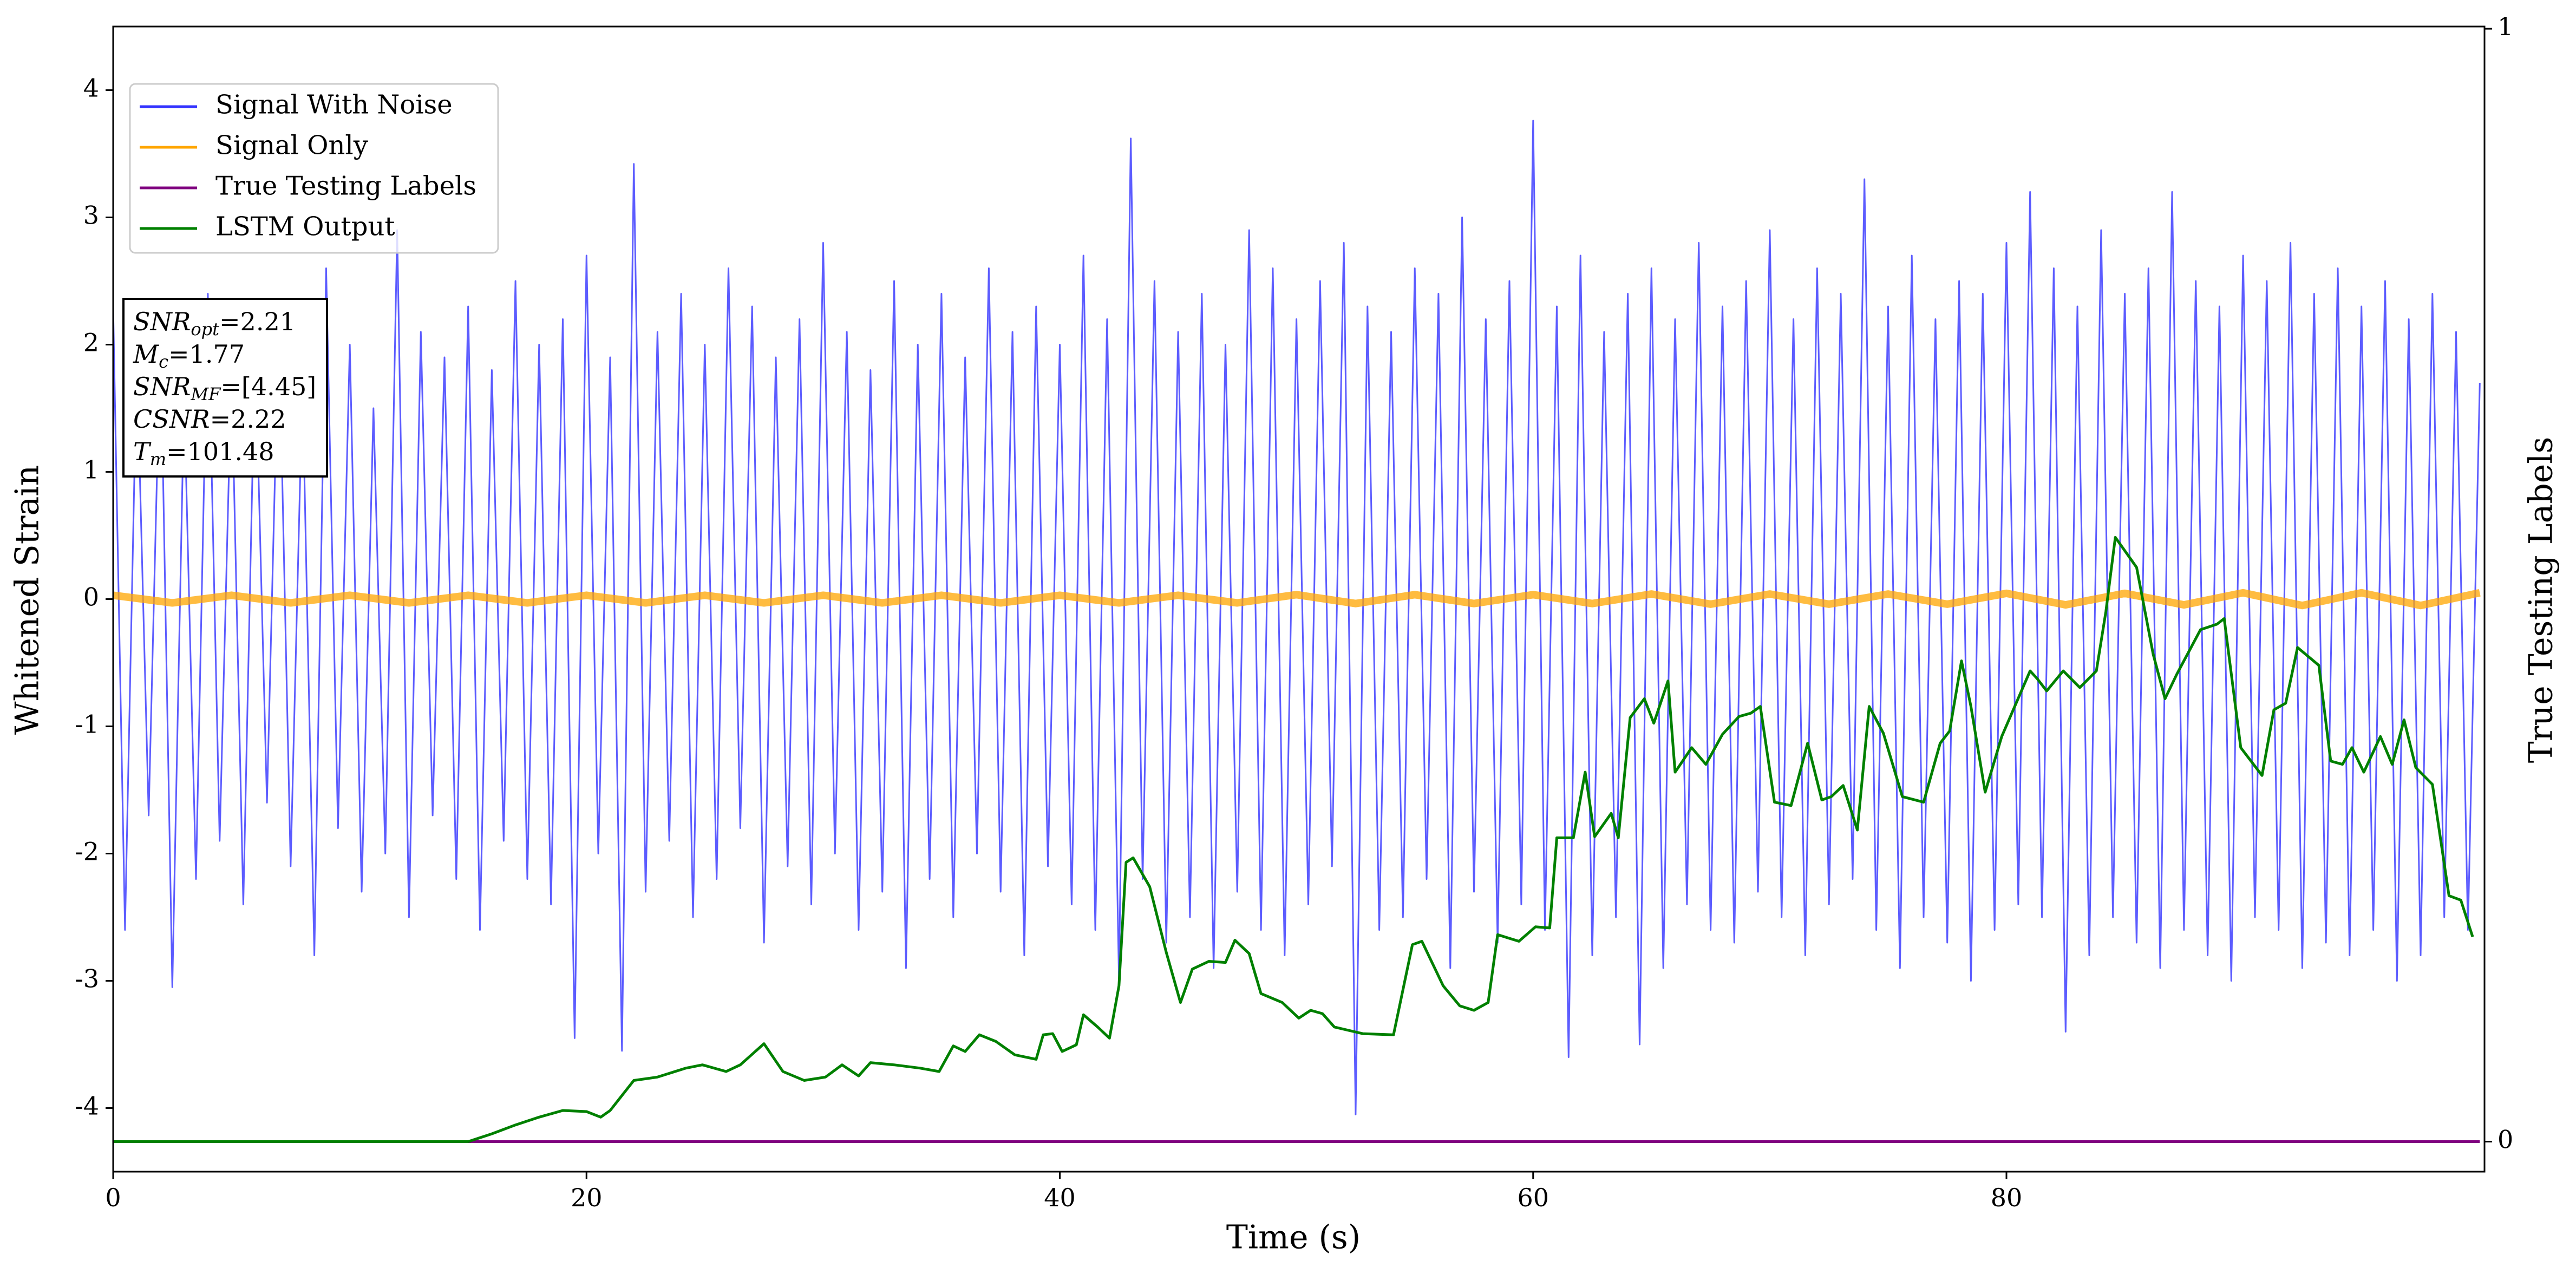  I want to click on y-tick-label: -2, so click(87, 851).